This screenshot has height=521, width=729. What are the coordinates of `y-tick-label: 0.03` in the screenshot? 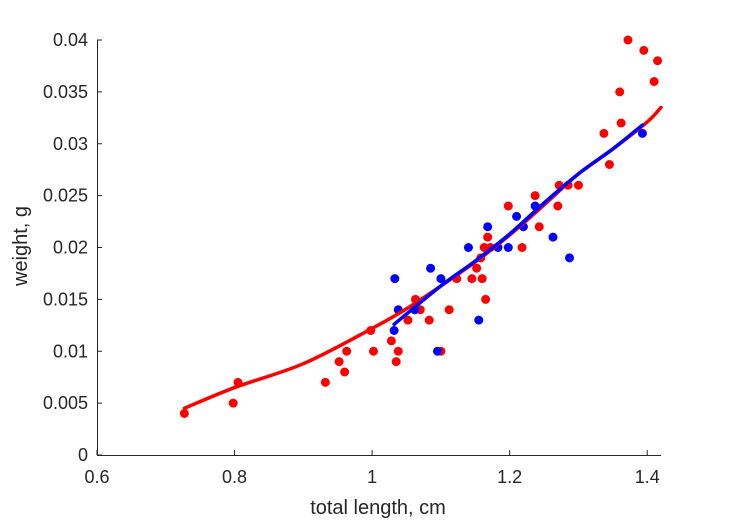 It's located at (70, 144).